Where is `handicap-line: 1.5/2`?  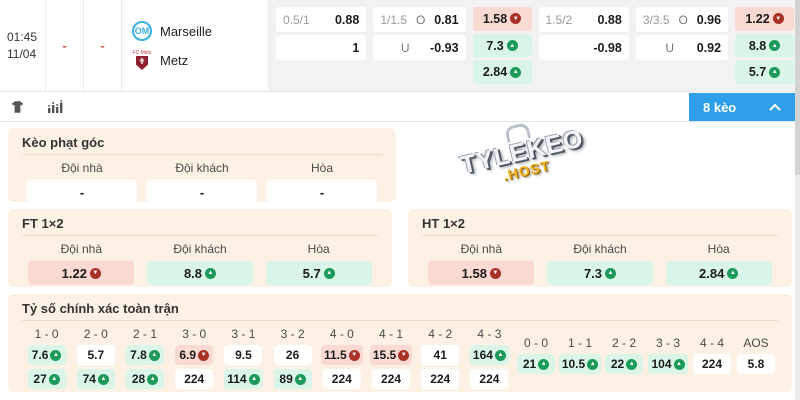
handicap-line: 1.5/2 is located at coordinates (559, 19).